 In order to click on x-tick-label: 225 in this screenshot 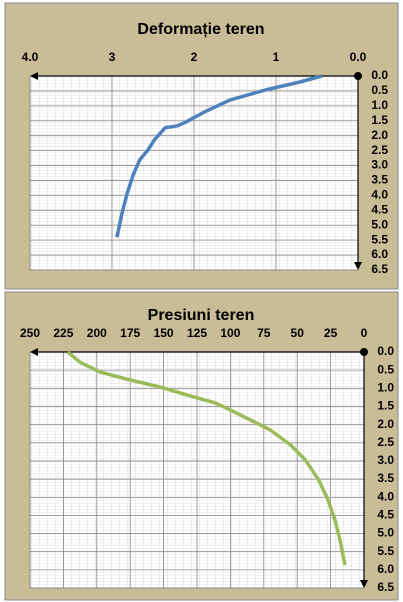, I will do `click(63, 333)`.